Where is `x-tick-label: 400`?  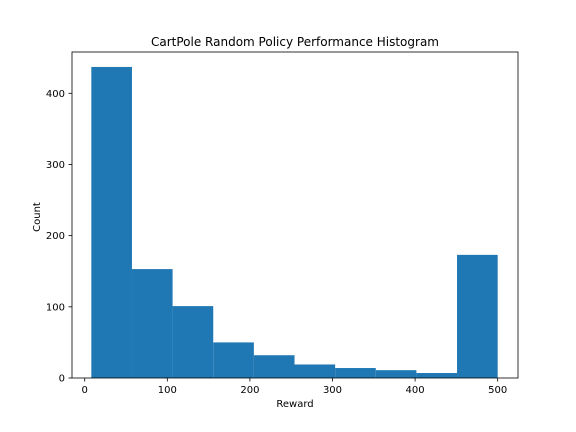
x-tick-label: 400 is located at coordinates (415, 390).